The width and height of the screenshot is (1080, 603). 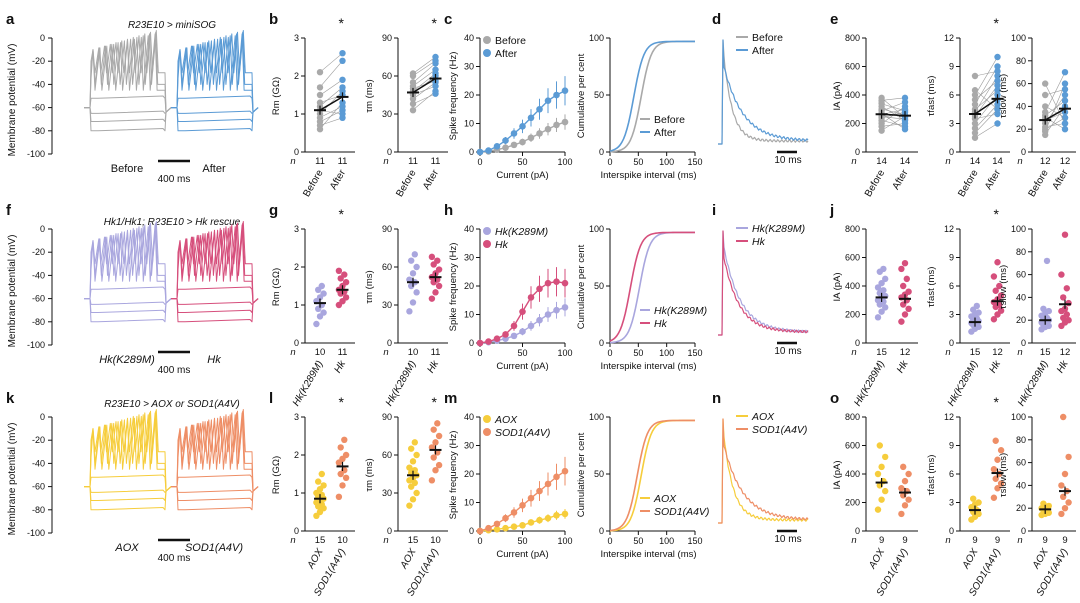 What do you see at coordinates (469, 124) in the screenshot?
I see `y-tick-label: 10` at bounding box center [469, 124].